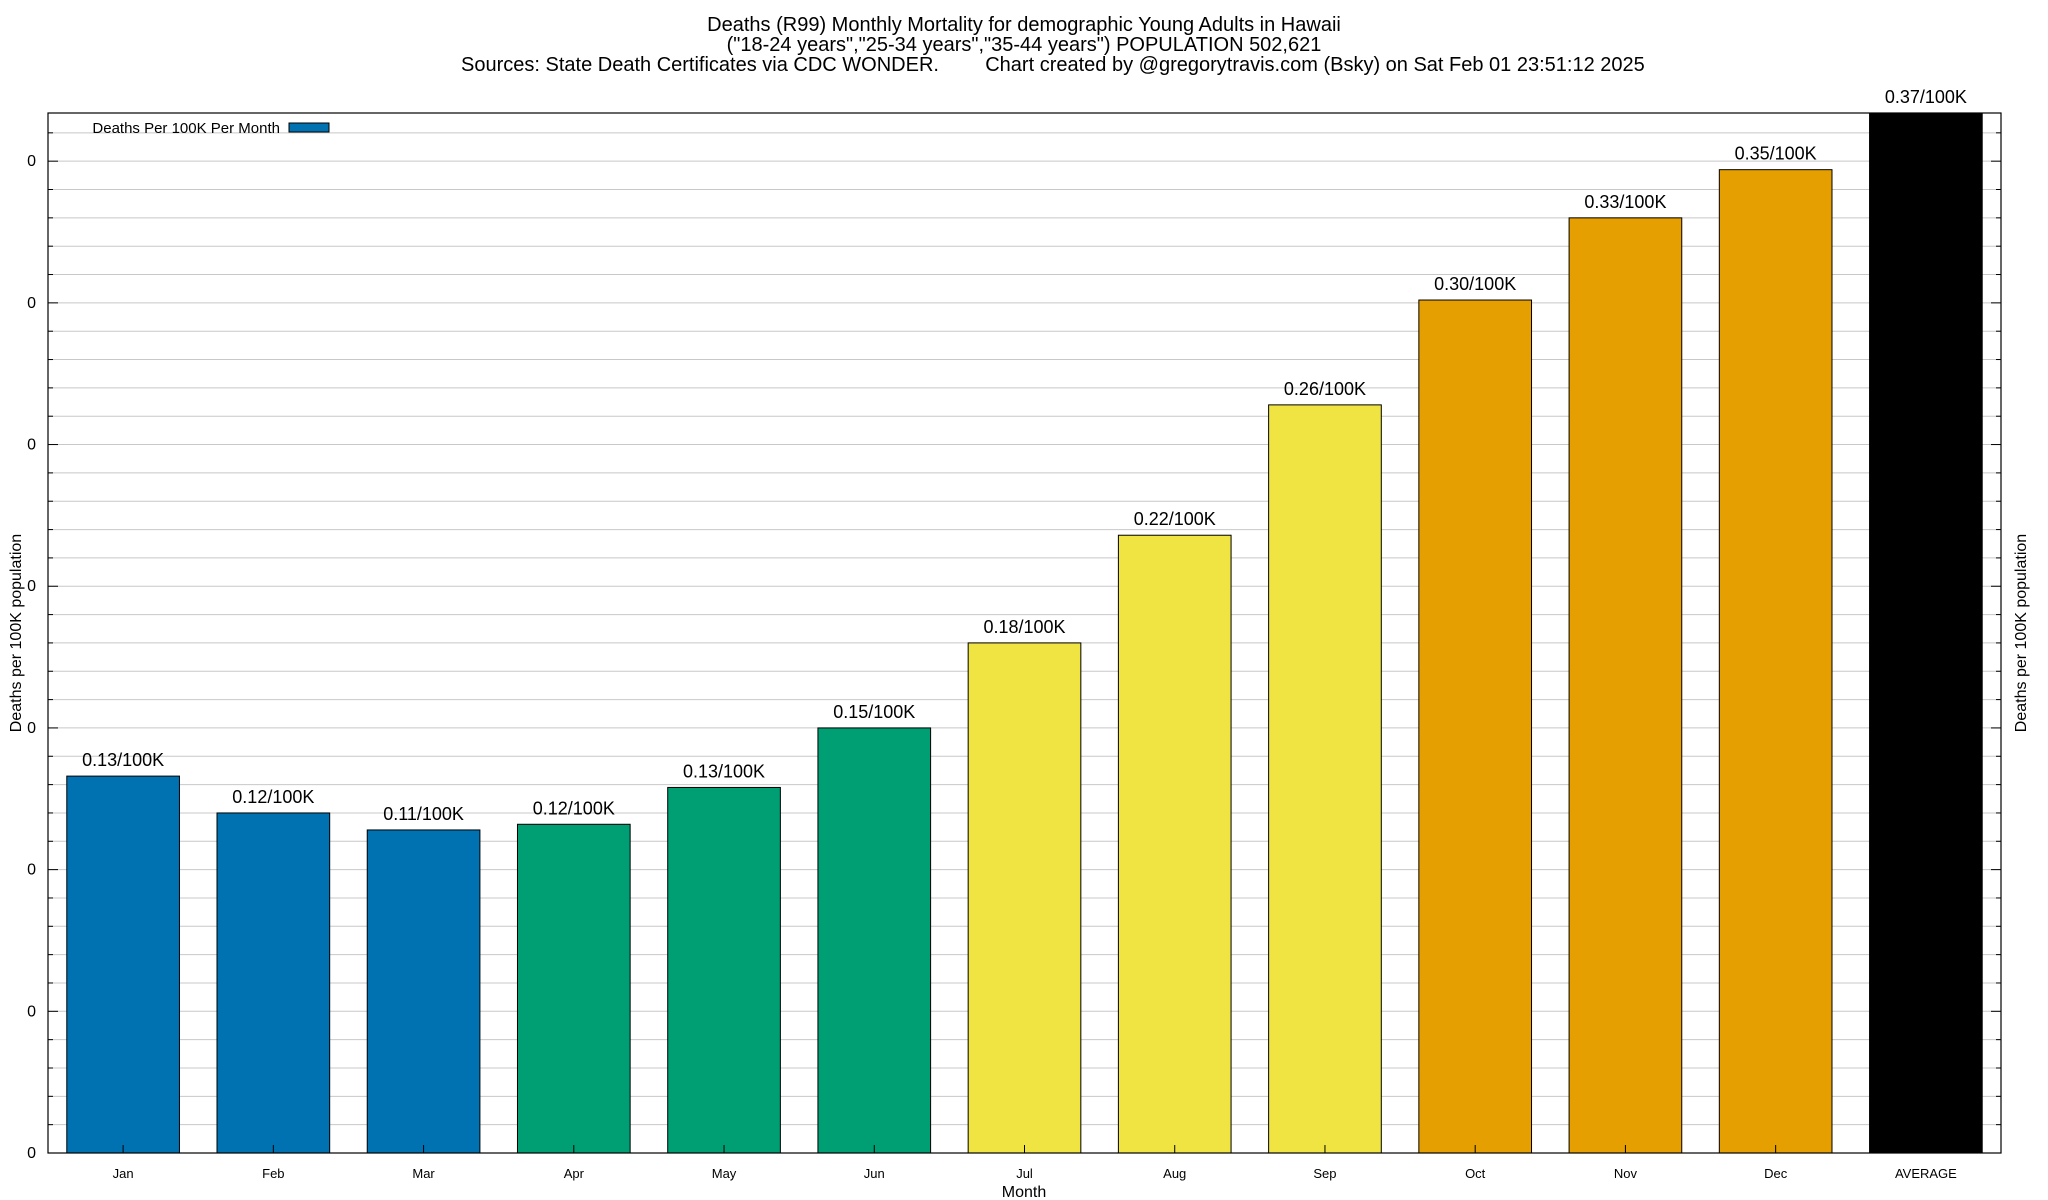  I want to click on bar-oct, so click(1475, 726).